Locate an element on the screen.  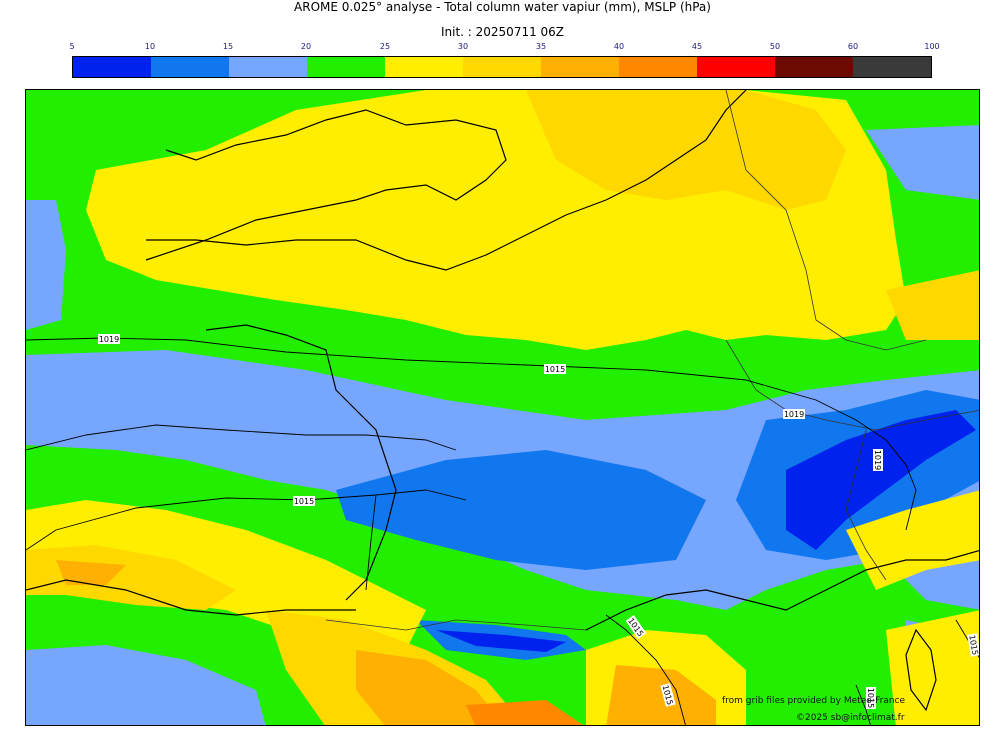
colorbar is located at coordinates (502, 67).